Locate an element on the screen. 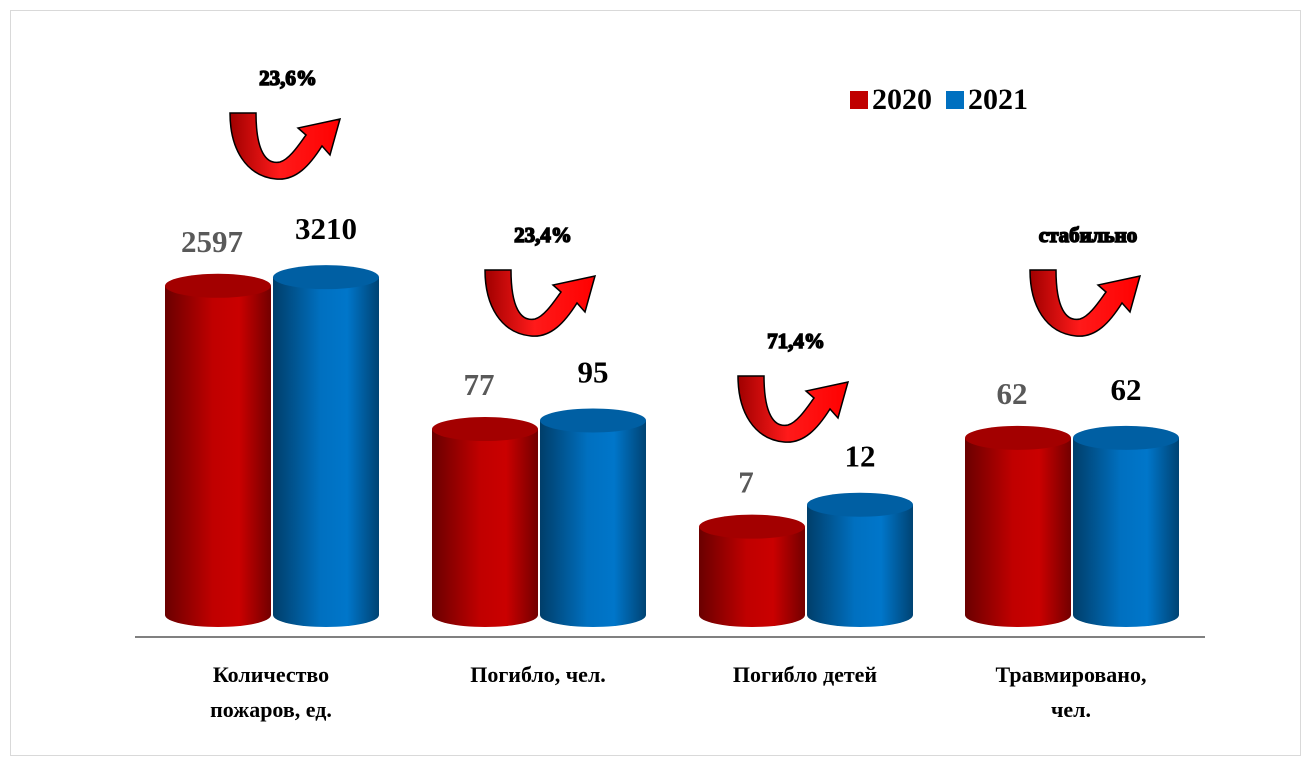 Image resolution: width=1311 pixels, height=765 pixels. value-label: 7 is located at coordinates (746, 482).